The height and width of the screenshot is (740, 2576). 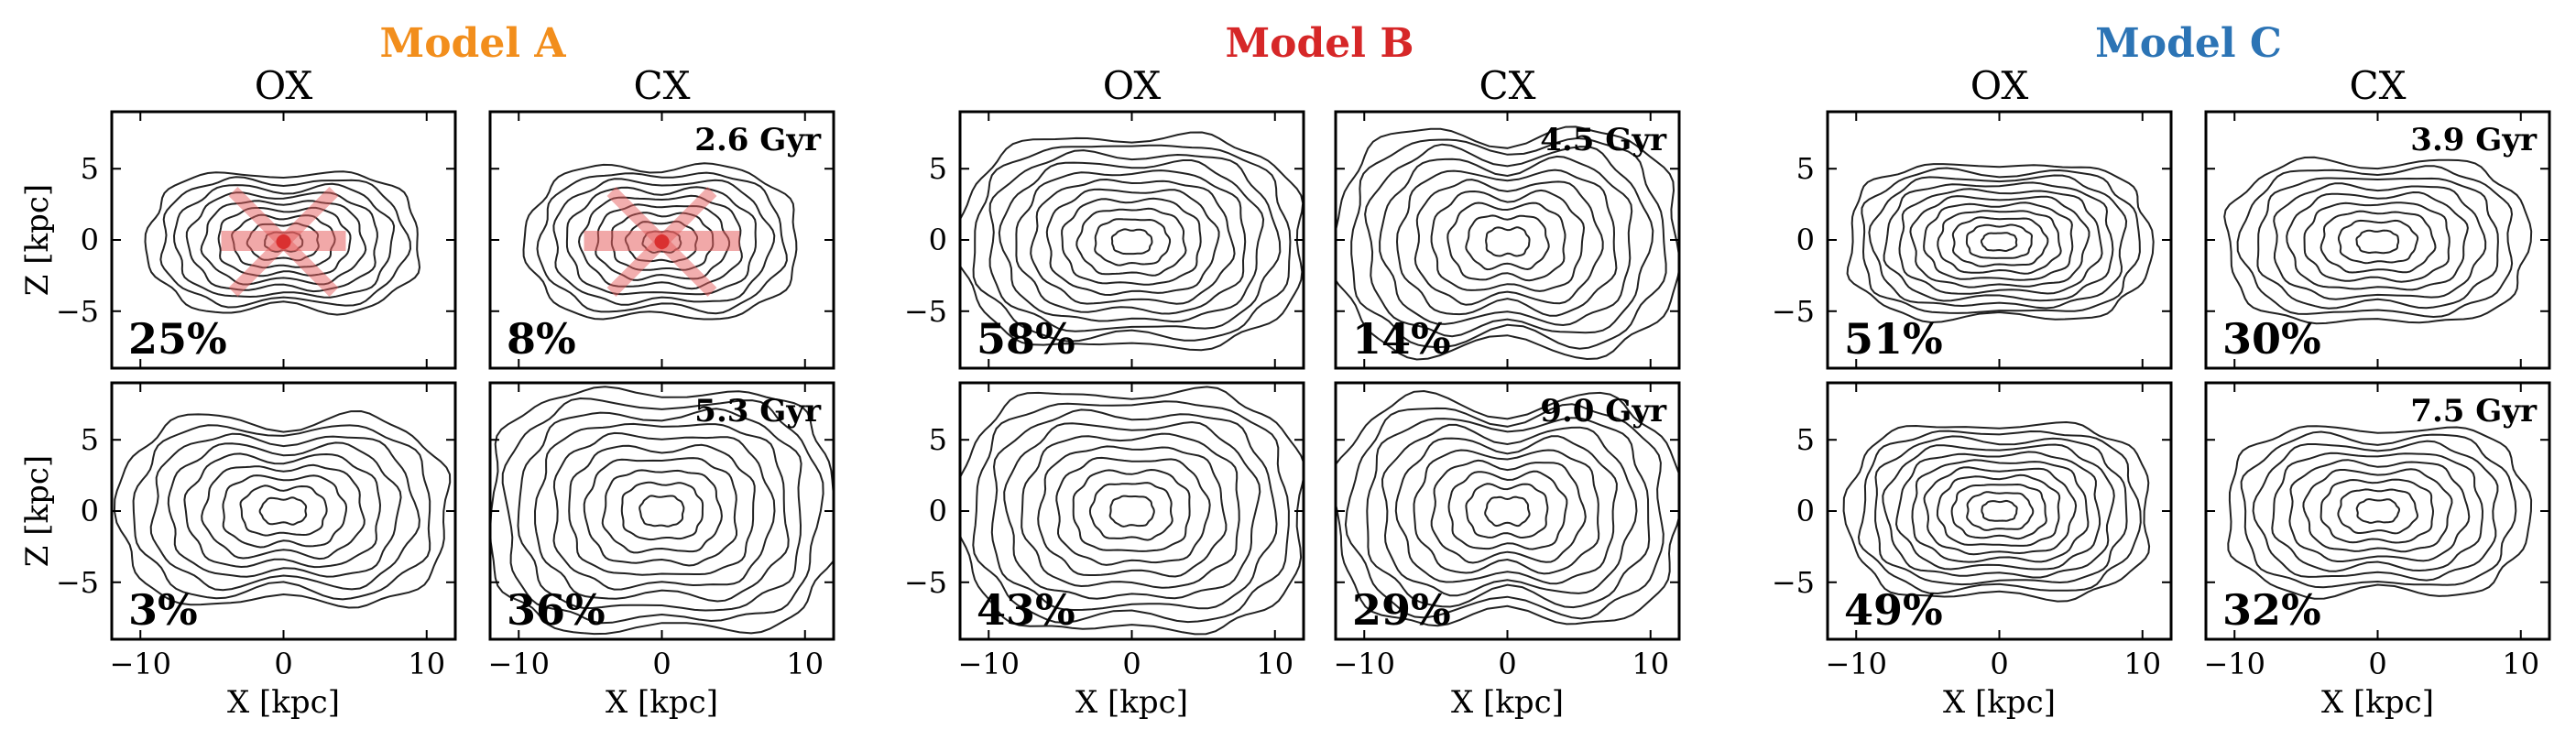 I want to click on panel: 5 0 −5Z [kpc] −10 0 10 X [kpc] 3%, so click(x=238, y=551).